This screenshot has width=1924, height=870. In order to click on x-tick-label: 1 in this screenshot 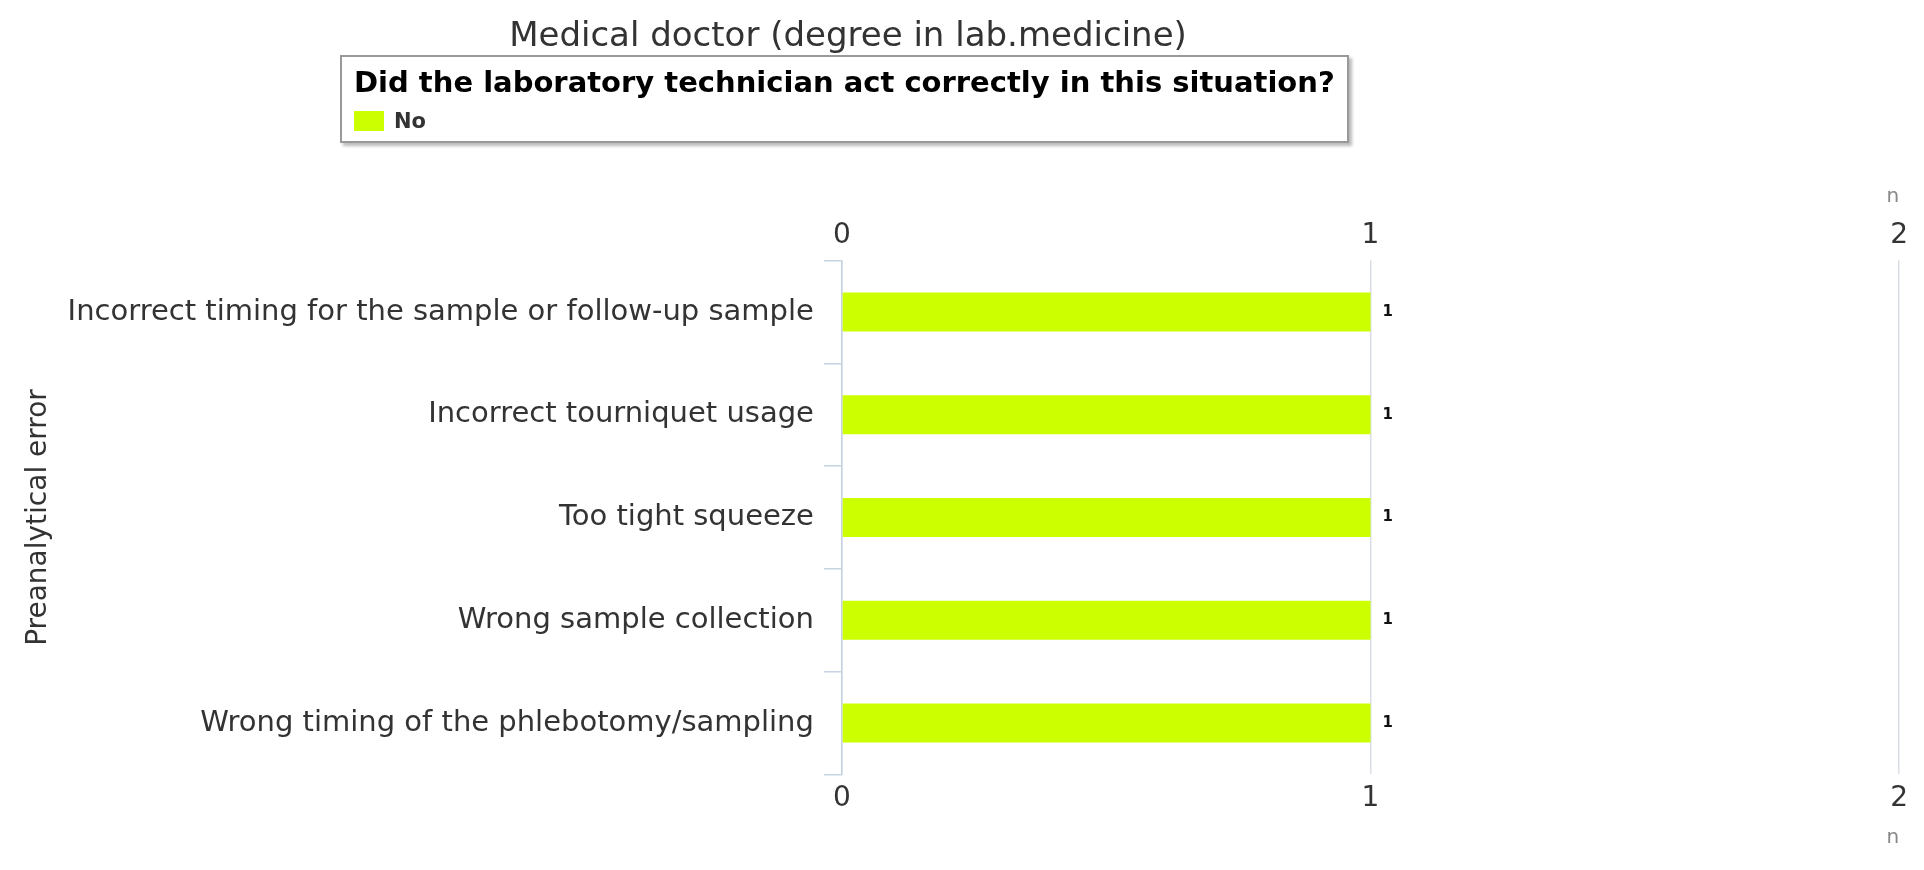, I will do `click(1370, 234)`.